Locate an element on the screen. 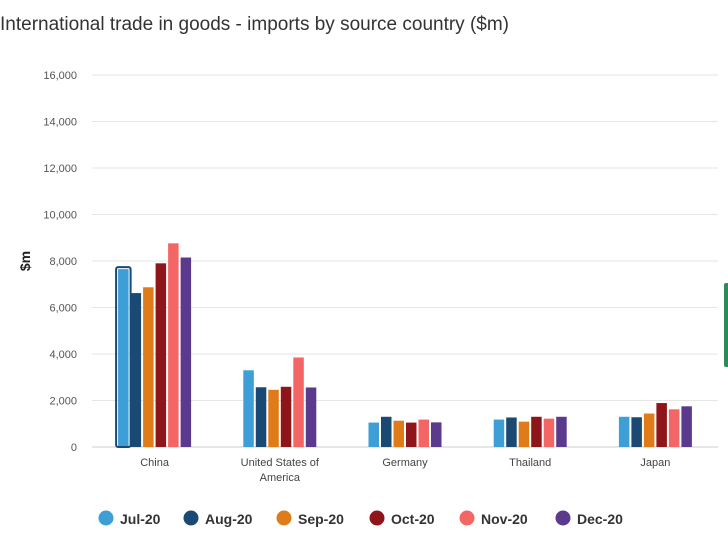  legend-label: Jul-20 is located at coordinates (140, 519).